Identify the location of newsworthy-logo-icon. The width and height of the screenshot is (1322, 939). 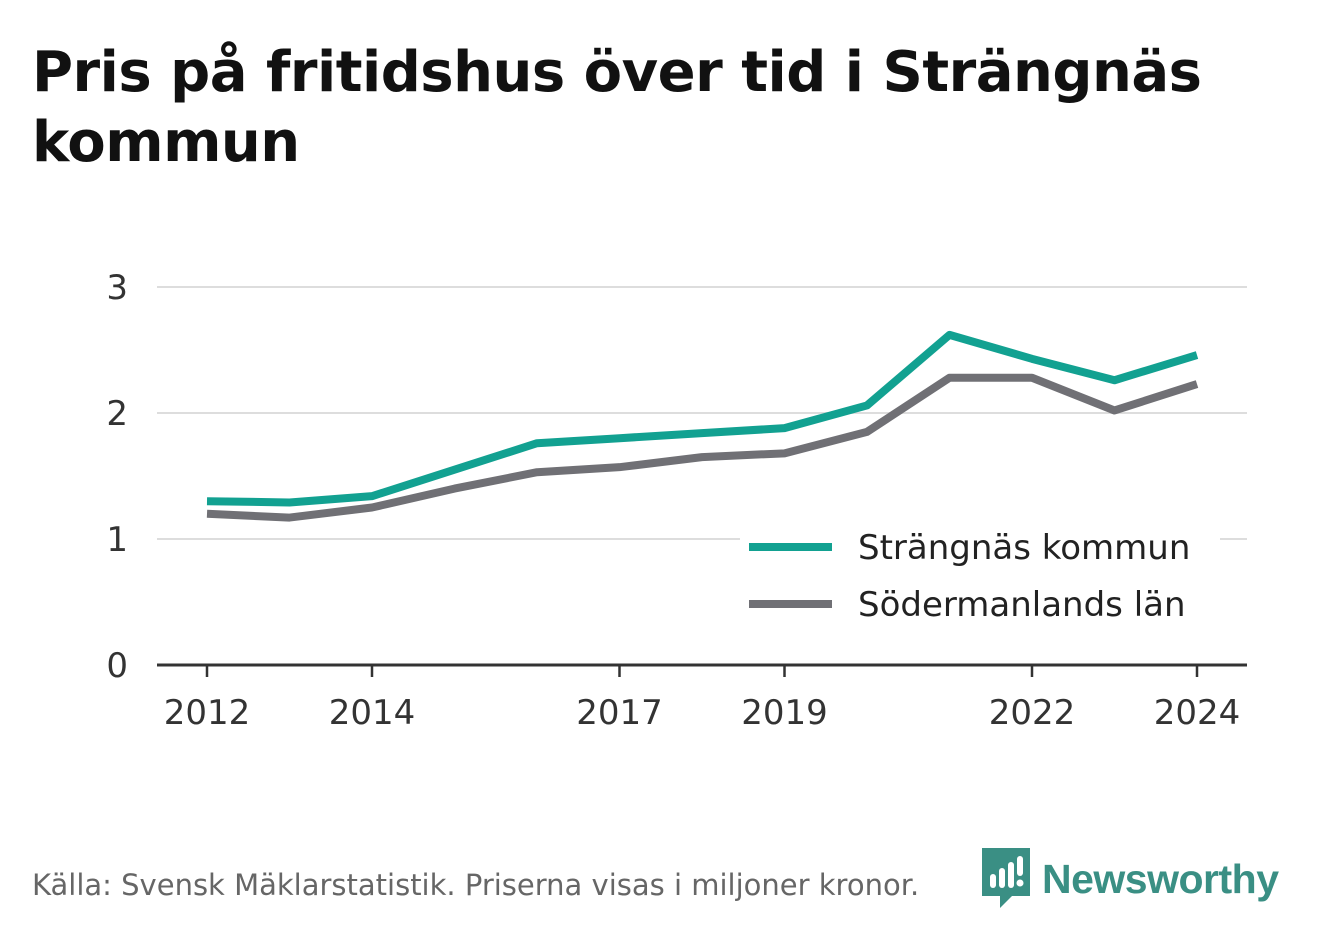
(1006, 878).